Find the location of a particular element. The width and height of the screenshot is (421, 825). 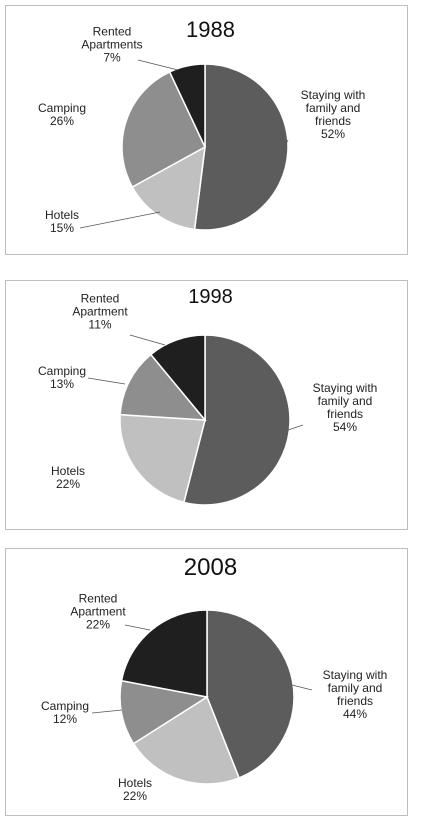

value-label: 52% is located at coordinates (333, 134).